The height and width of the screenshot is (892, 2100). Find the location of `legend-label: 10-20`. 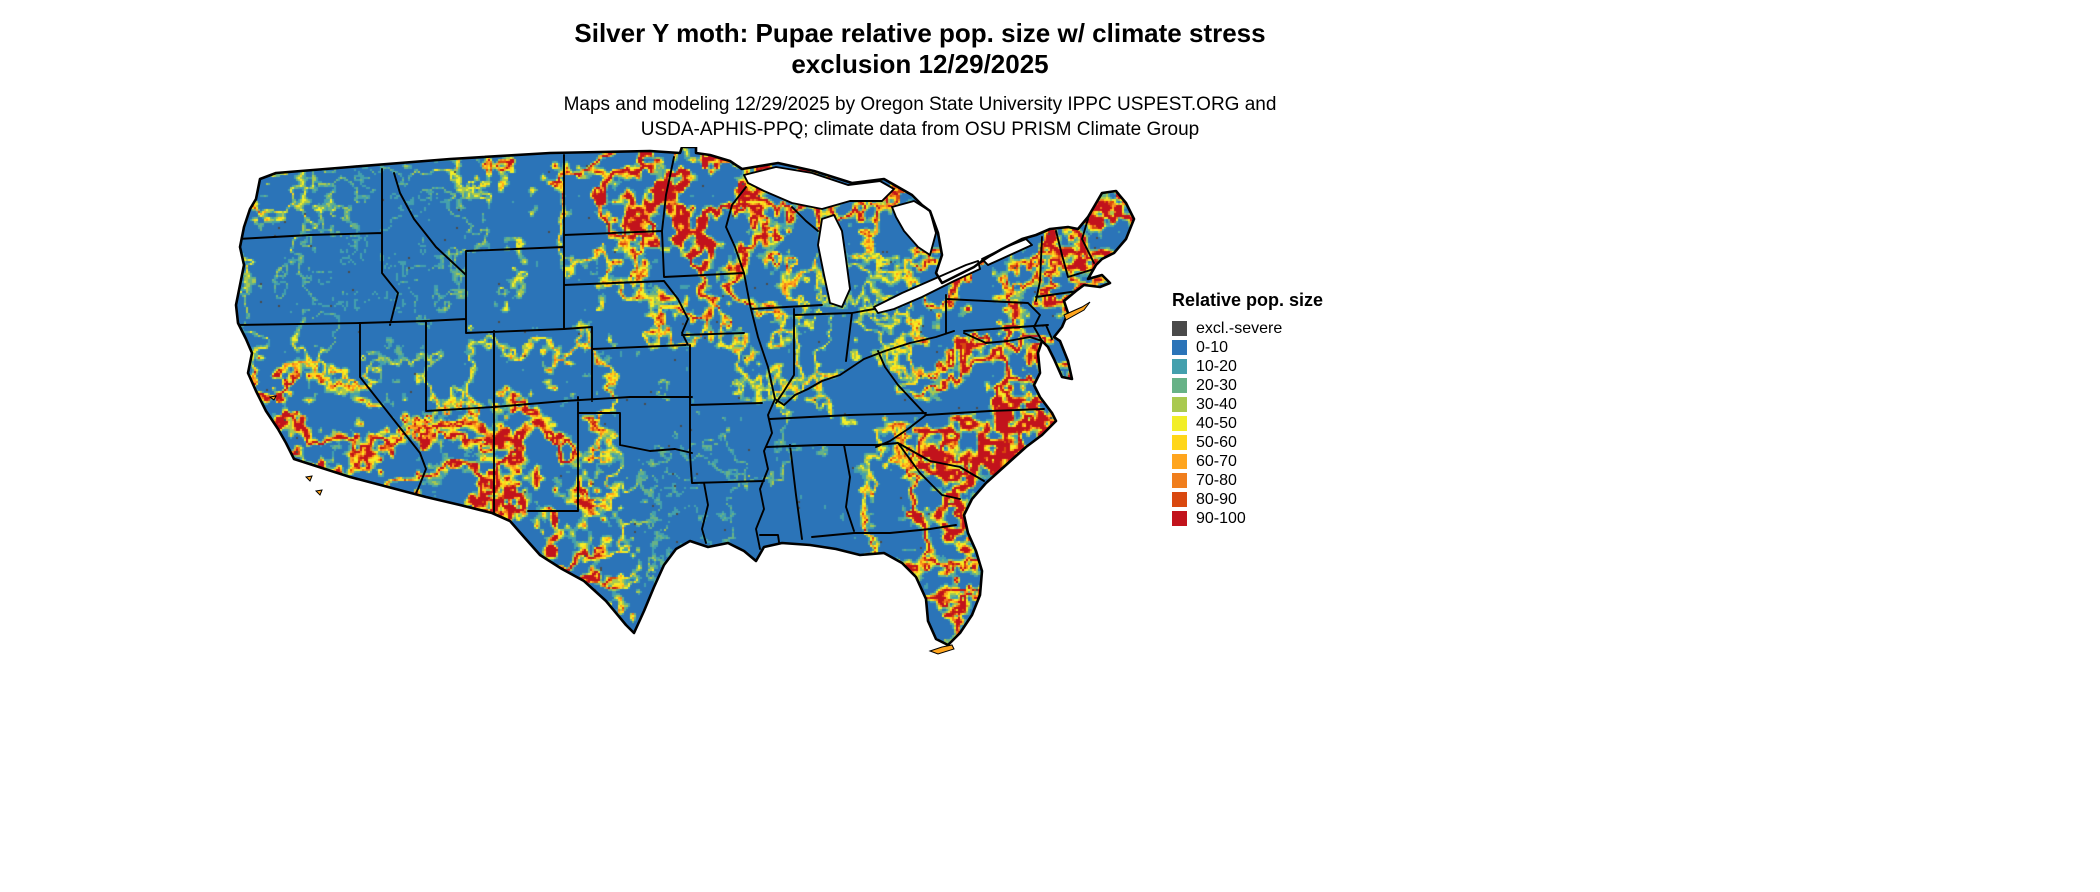

legend-label: 10-20 is located at coordinates (1216, 366).